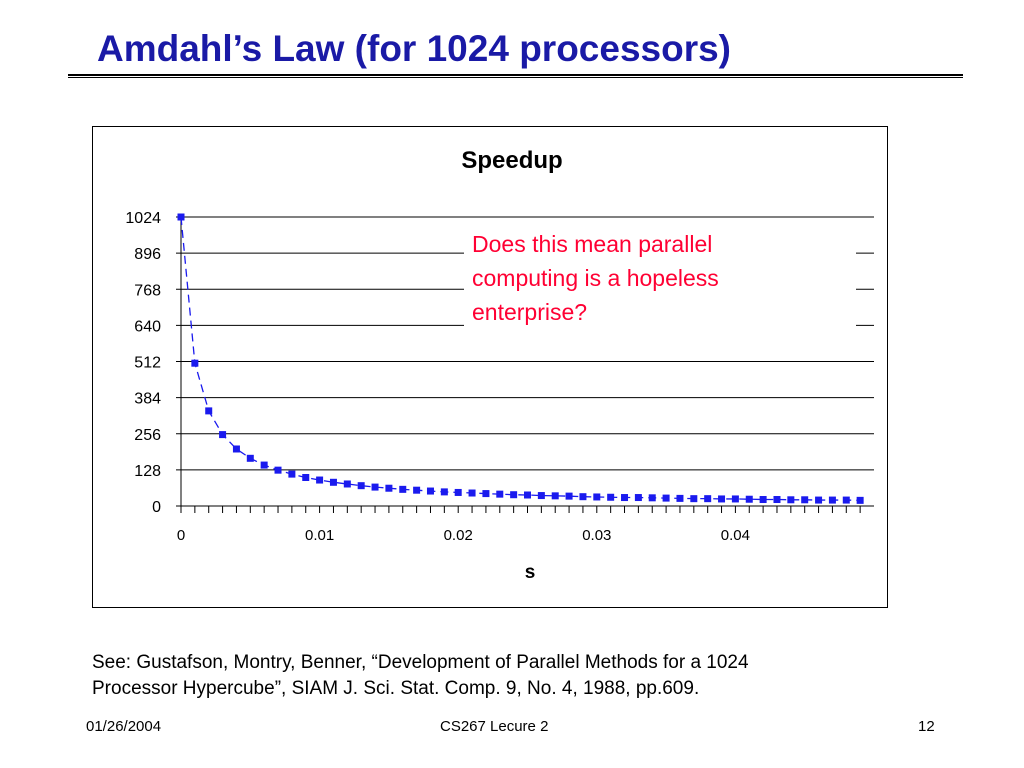 The width and height of the screenshot is (1024, 768). I want to click on chart-title: Speedup, so click(512, 160).